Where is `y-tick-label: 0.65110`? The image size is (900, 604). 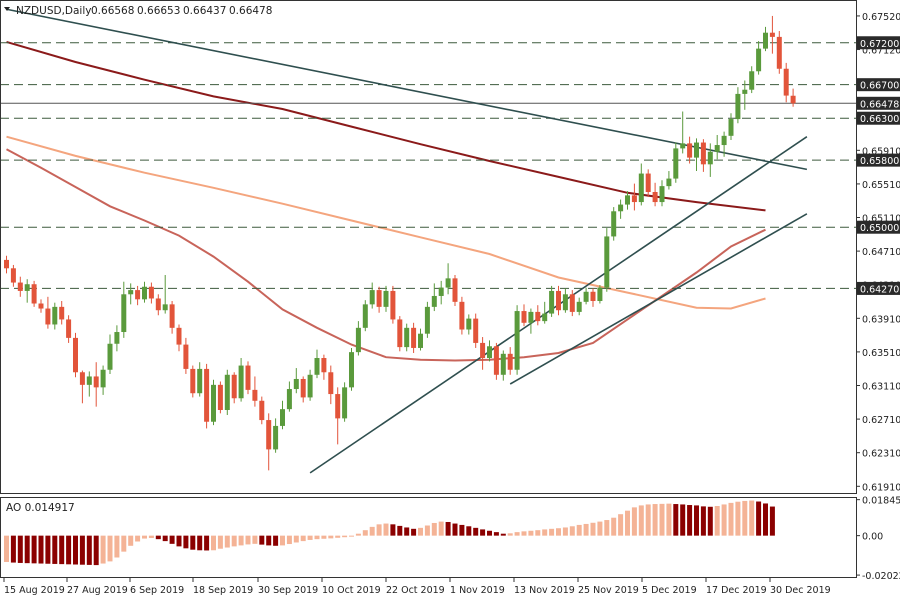
y-tick-label: 0.65110 is located at coordinates (881, 219).